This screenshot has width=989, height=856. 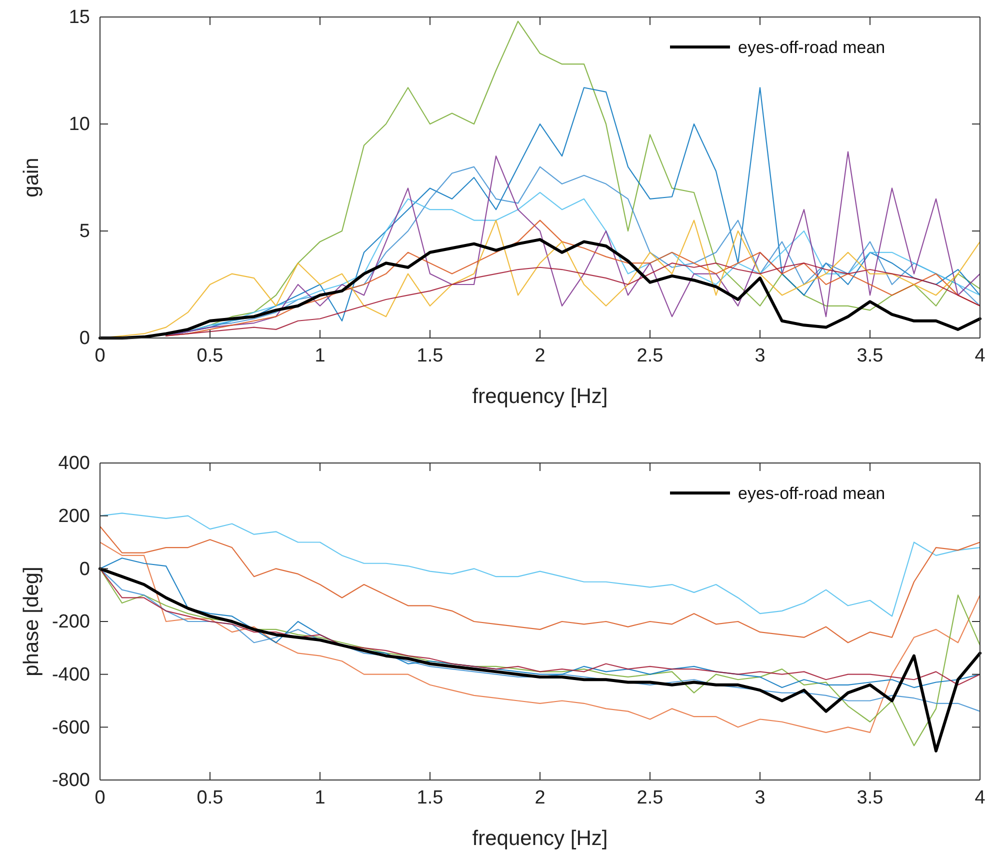 What do you see at coordinates (79, 17) in the screenshot?
I see `y-tick-label: 15` at bounding box center [79, 17].